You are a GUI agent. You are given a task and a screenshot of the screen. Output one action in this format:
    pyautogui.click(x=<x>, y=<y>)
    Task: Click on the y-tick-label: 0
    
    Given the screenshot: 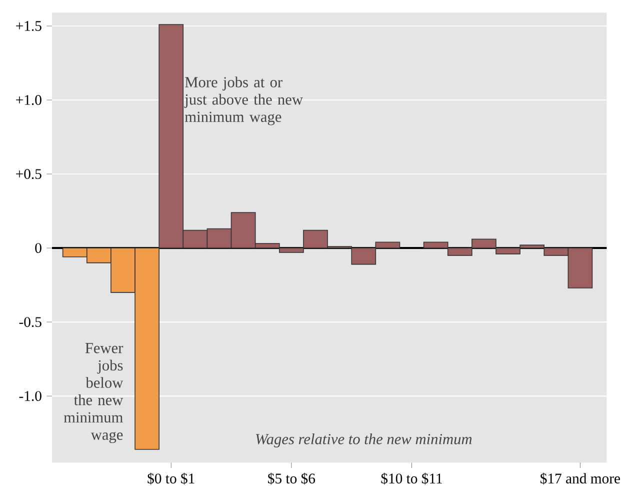 What is the action you would take?
    pyautogui.click(x=38, y=248)
    